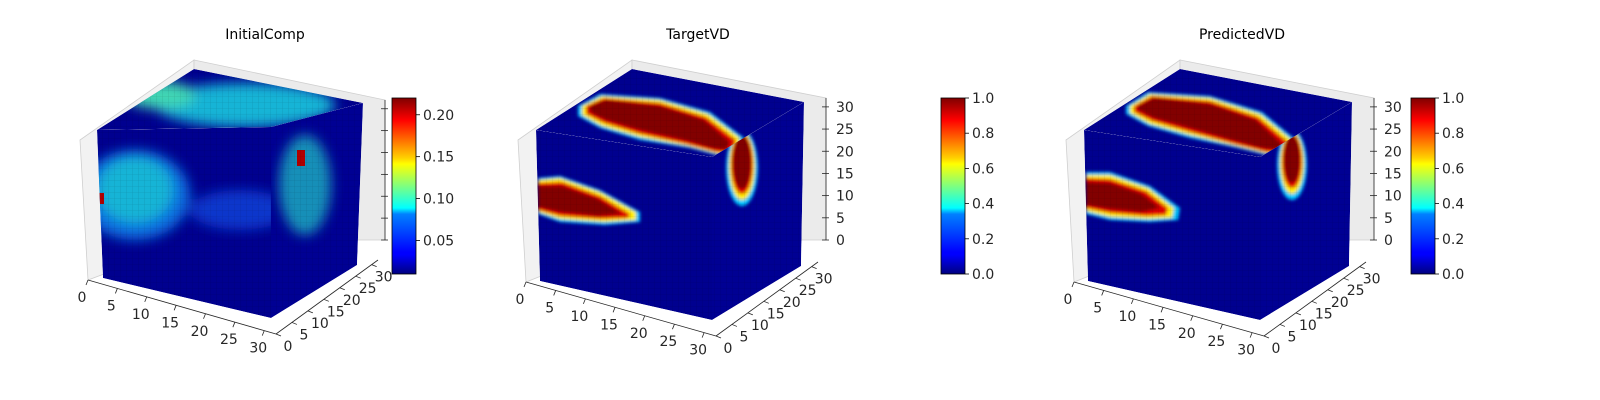 This screenshot has height=400, width=1600. I want to click on colorbar-tick-label: 0.20, so click(438, 116).